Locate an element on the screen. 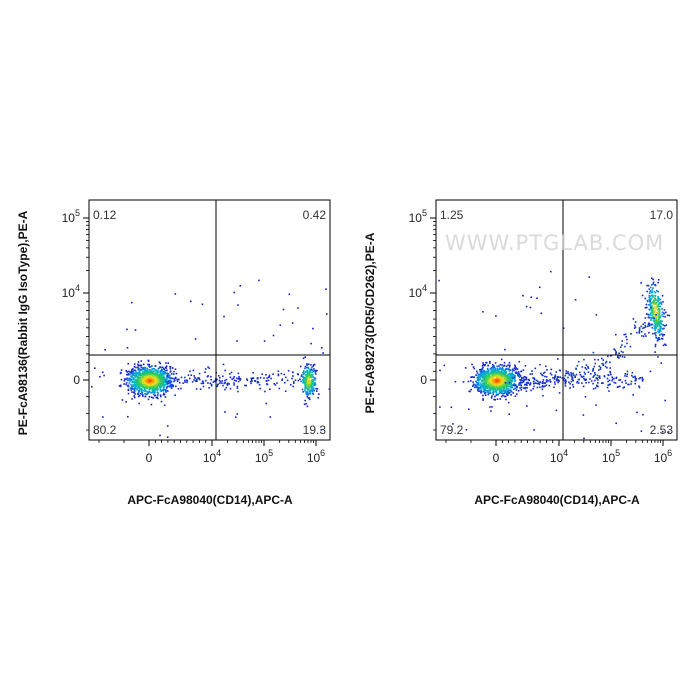  x-tick-label: 0 is located at coordinates (149, 458).